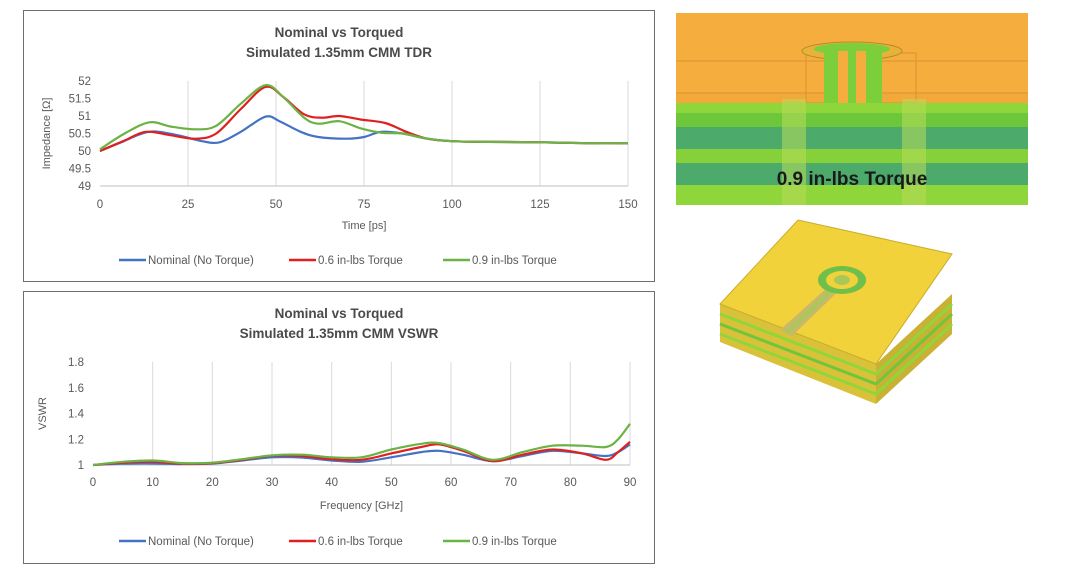 Image resolution: width=1080 pixels, height=571 pixels. Describe the element at coordinates (212, 483) in the screenshot. I see `x-tick-label: 20` at that location.